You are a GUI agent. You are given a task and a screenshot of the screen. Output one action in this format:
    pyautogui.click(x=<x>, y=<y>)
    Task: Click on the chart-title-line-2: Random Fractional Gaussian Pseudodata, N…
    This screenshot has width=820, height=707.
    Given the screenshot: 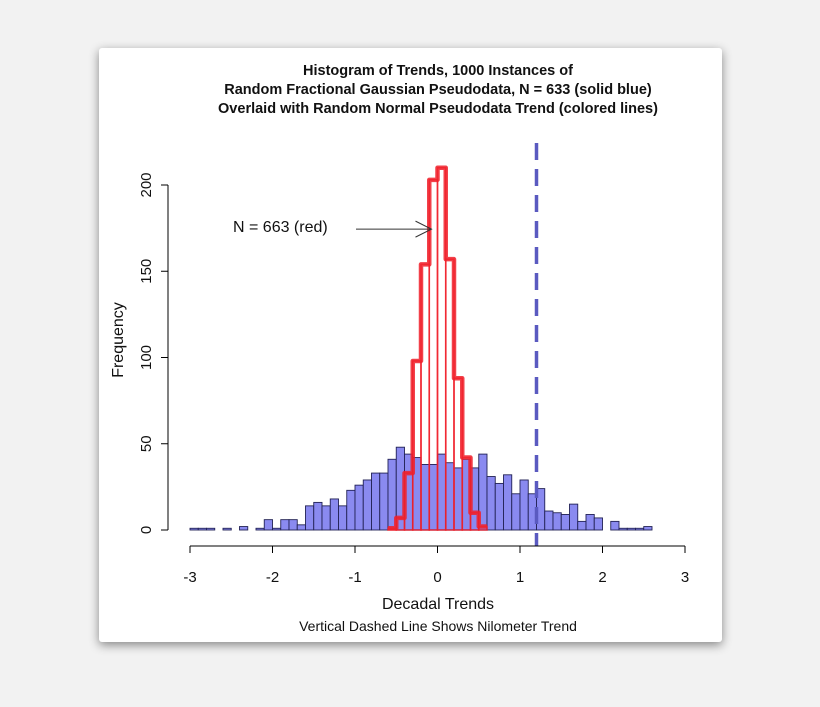 What is the action you would take?
    pyautogui.click(x=438, y=90)
    